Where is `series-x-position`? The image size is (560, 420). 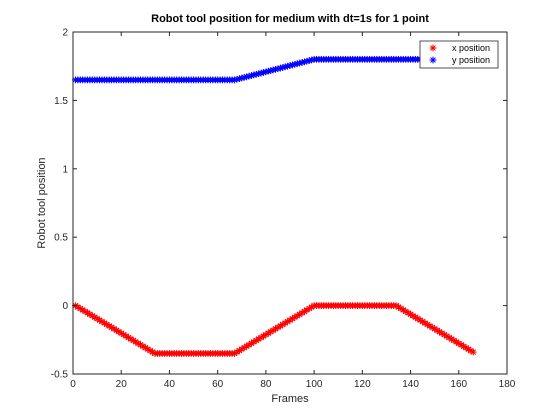
series-x-position is located at coordinates (274, 329).